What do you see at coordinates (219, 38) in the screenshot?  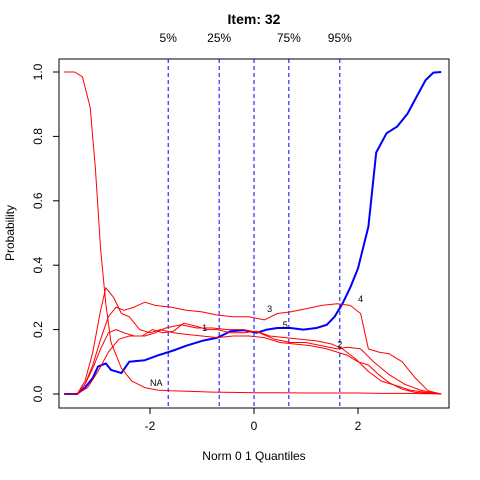 I see `quantile-label-1: 25%` at bounding box center [219, 38].